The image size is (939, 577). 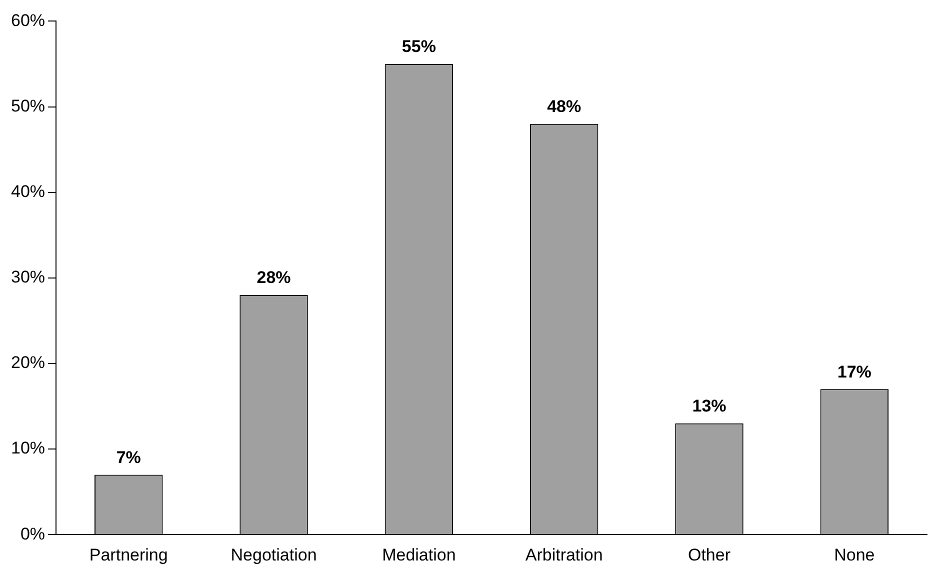 I want to click on data-label: 7%, so click(x=128, y=457).